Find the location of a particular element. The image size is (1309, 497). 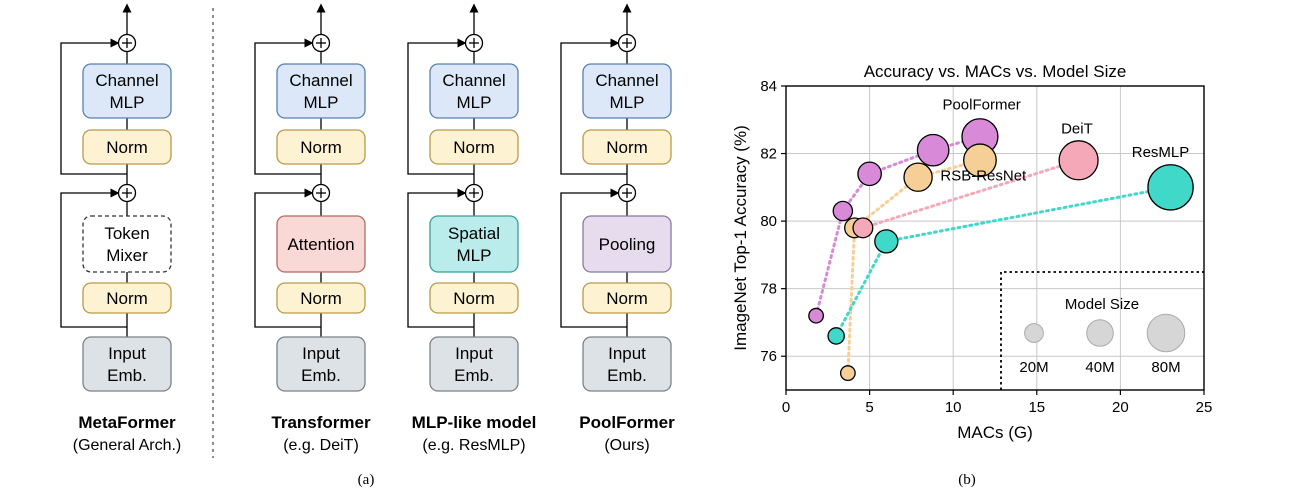

x-tick-label: 10 is located at coordinates (953, 407).